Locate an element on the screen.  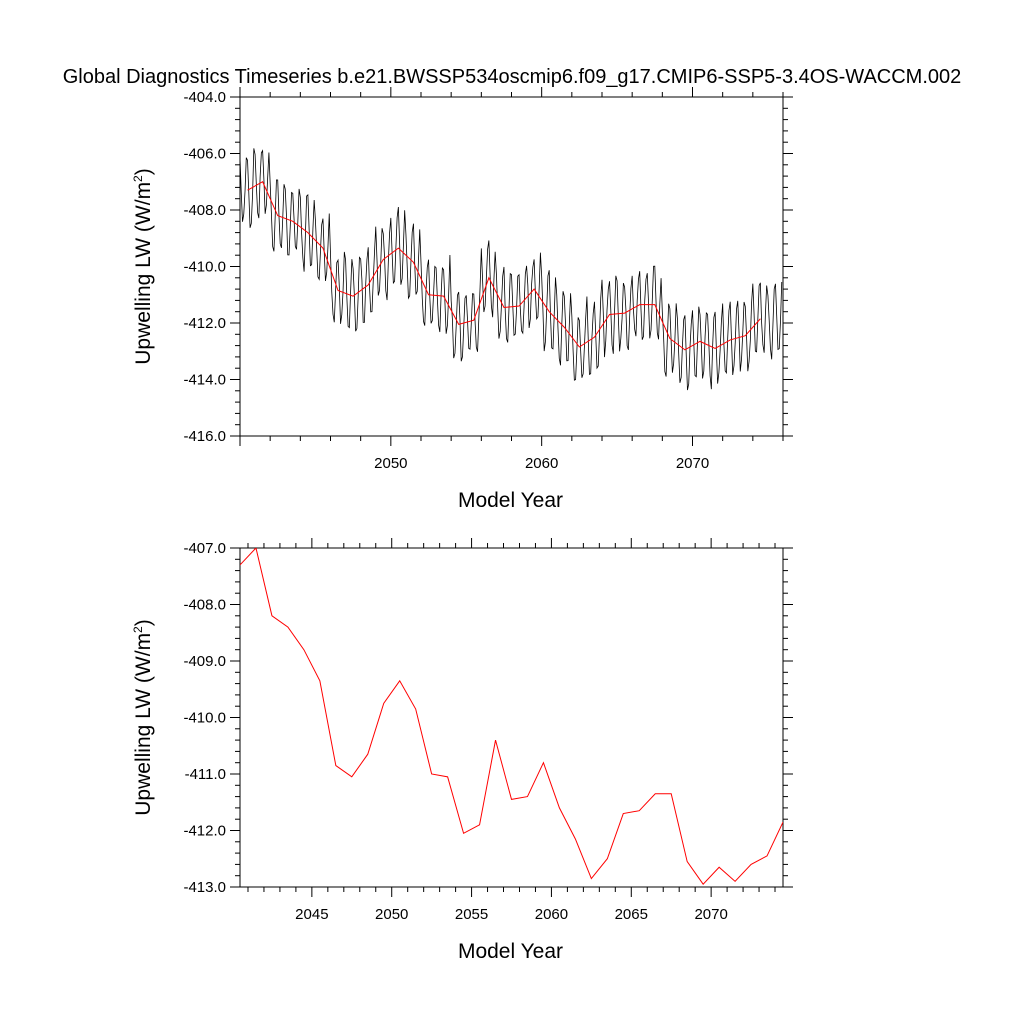
bottom-y-tick-label: -409.0 is located at coordinates (204, 661).